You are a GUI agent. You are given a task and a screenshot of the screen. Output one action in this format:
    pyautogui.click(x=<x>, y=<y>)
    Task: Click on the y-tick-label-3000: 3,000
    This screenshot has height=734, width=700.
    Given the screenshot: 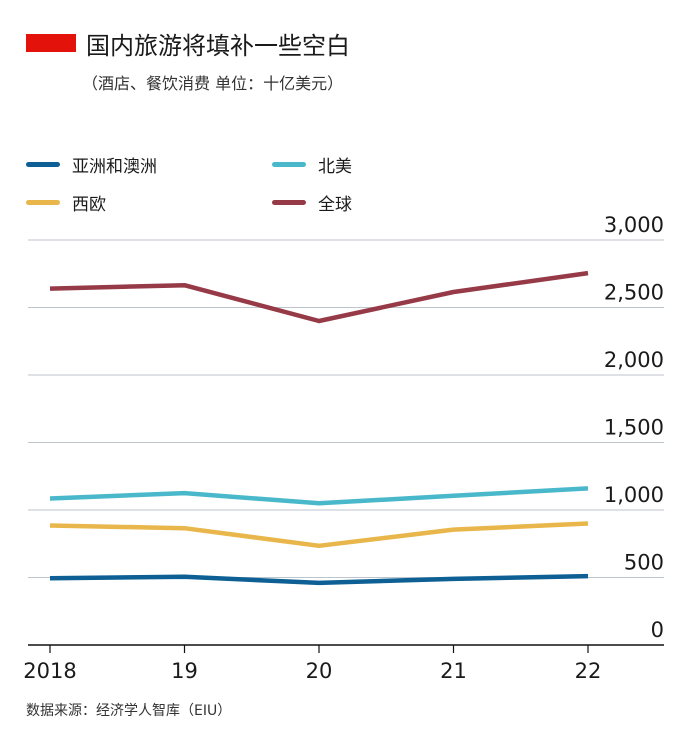 What is the action you would take?
    pyautogui.click(x=634, y=225)
    